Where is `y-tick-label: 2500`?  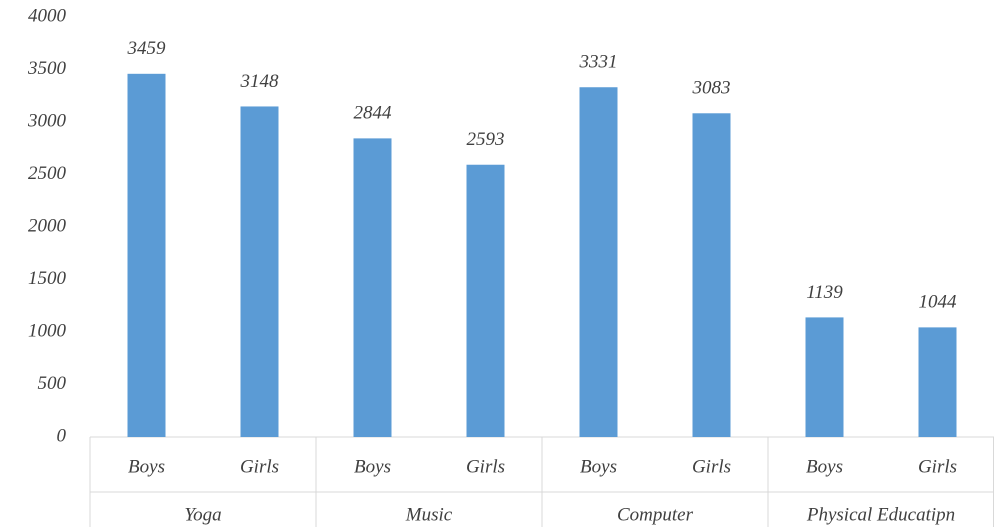
y-tick-label: 2500 is located at coordinates (47, 173).